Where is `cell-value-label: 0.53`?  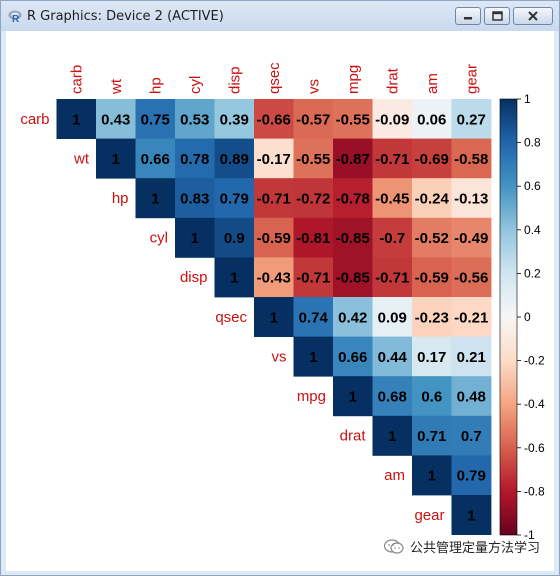 cell-value-label: 0.53 is located at coordinates (194, 119).